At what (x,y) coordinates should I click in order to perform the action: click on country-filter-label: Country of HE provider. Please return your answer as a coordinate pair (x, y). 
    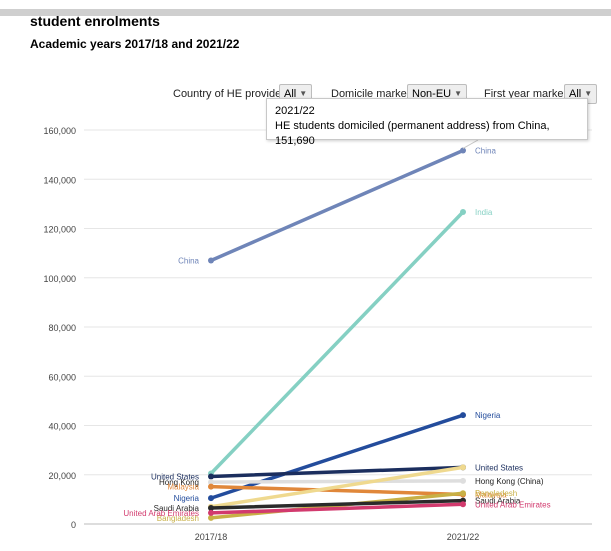
    Looking at the image, I should click on (229, 94).